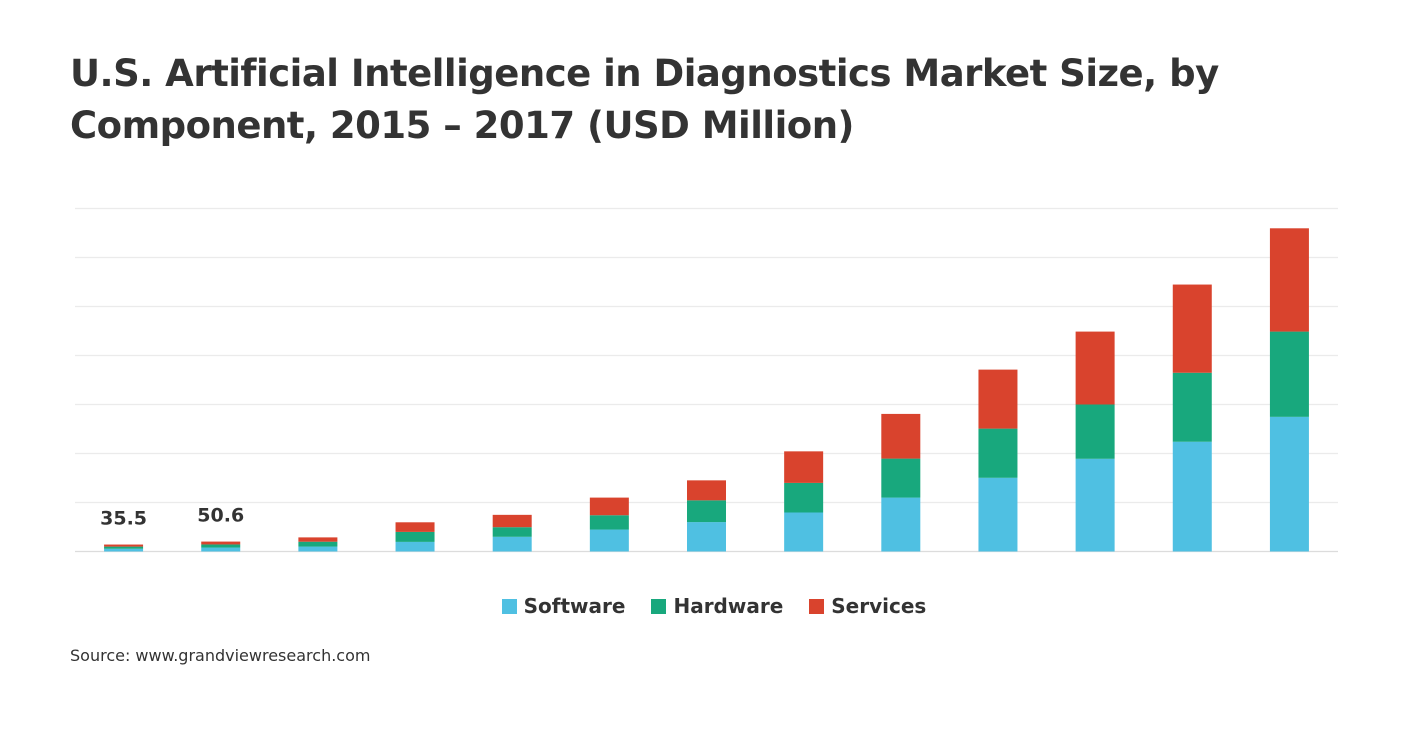  I want to click on legend-item-software: Software, so click(563, 606).